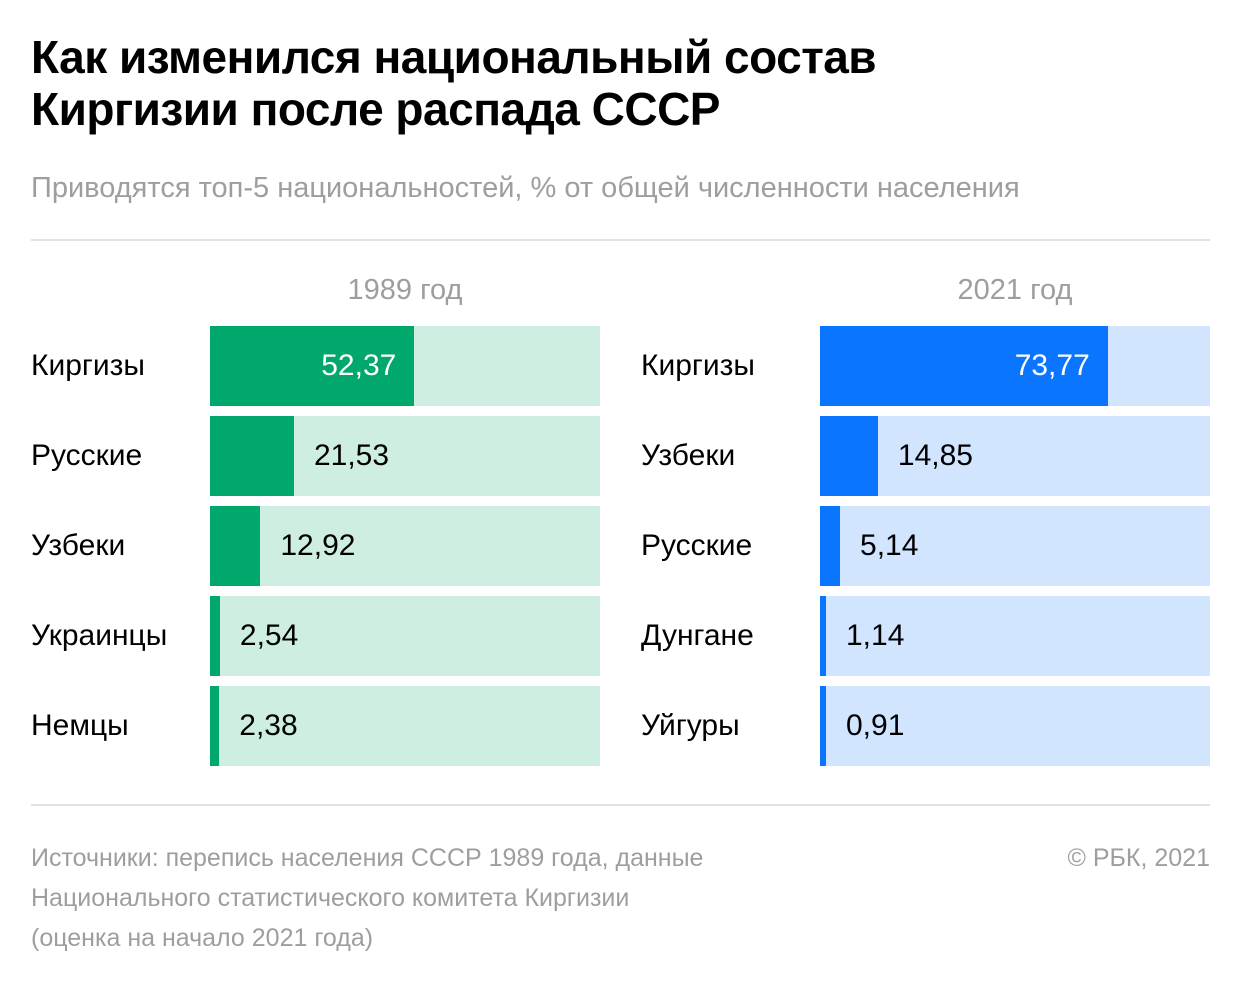 The height and width of the screenshot is (986, 1240). What do you see at coordinates (268, 725) in the screenshot?
I see `chart-1989-value-label: 2,38` at bounding box center [268, 725].